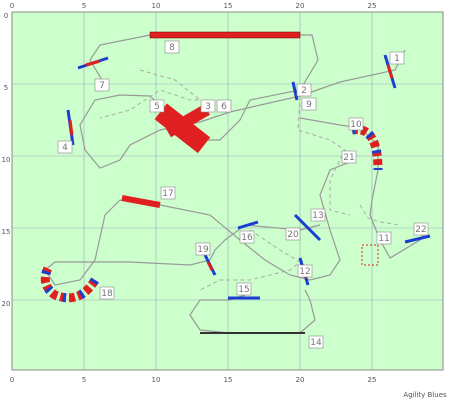  Describe the element at coordinates (6, 16) in the screenshot. I see `left-tick-label: 0` at that location.